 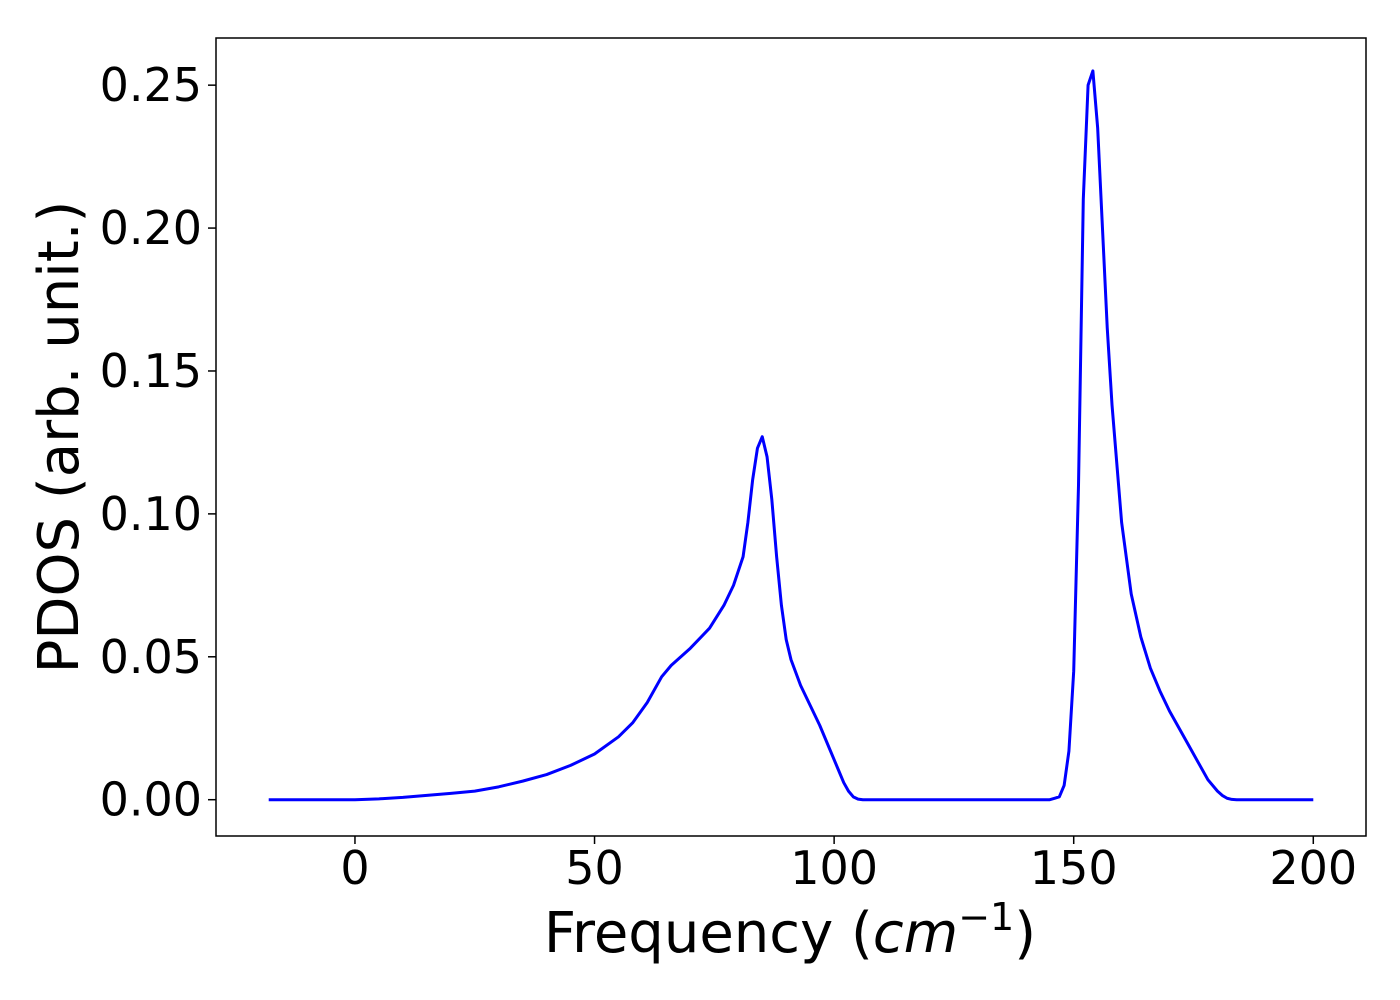 What do you see at coordinates (834, 868) in the screenshot?
I see `x-tick-label: 100` at bounding box center [834, 868].